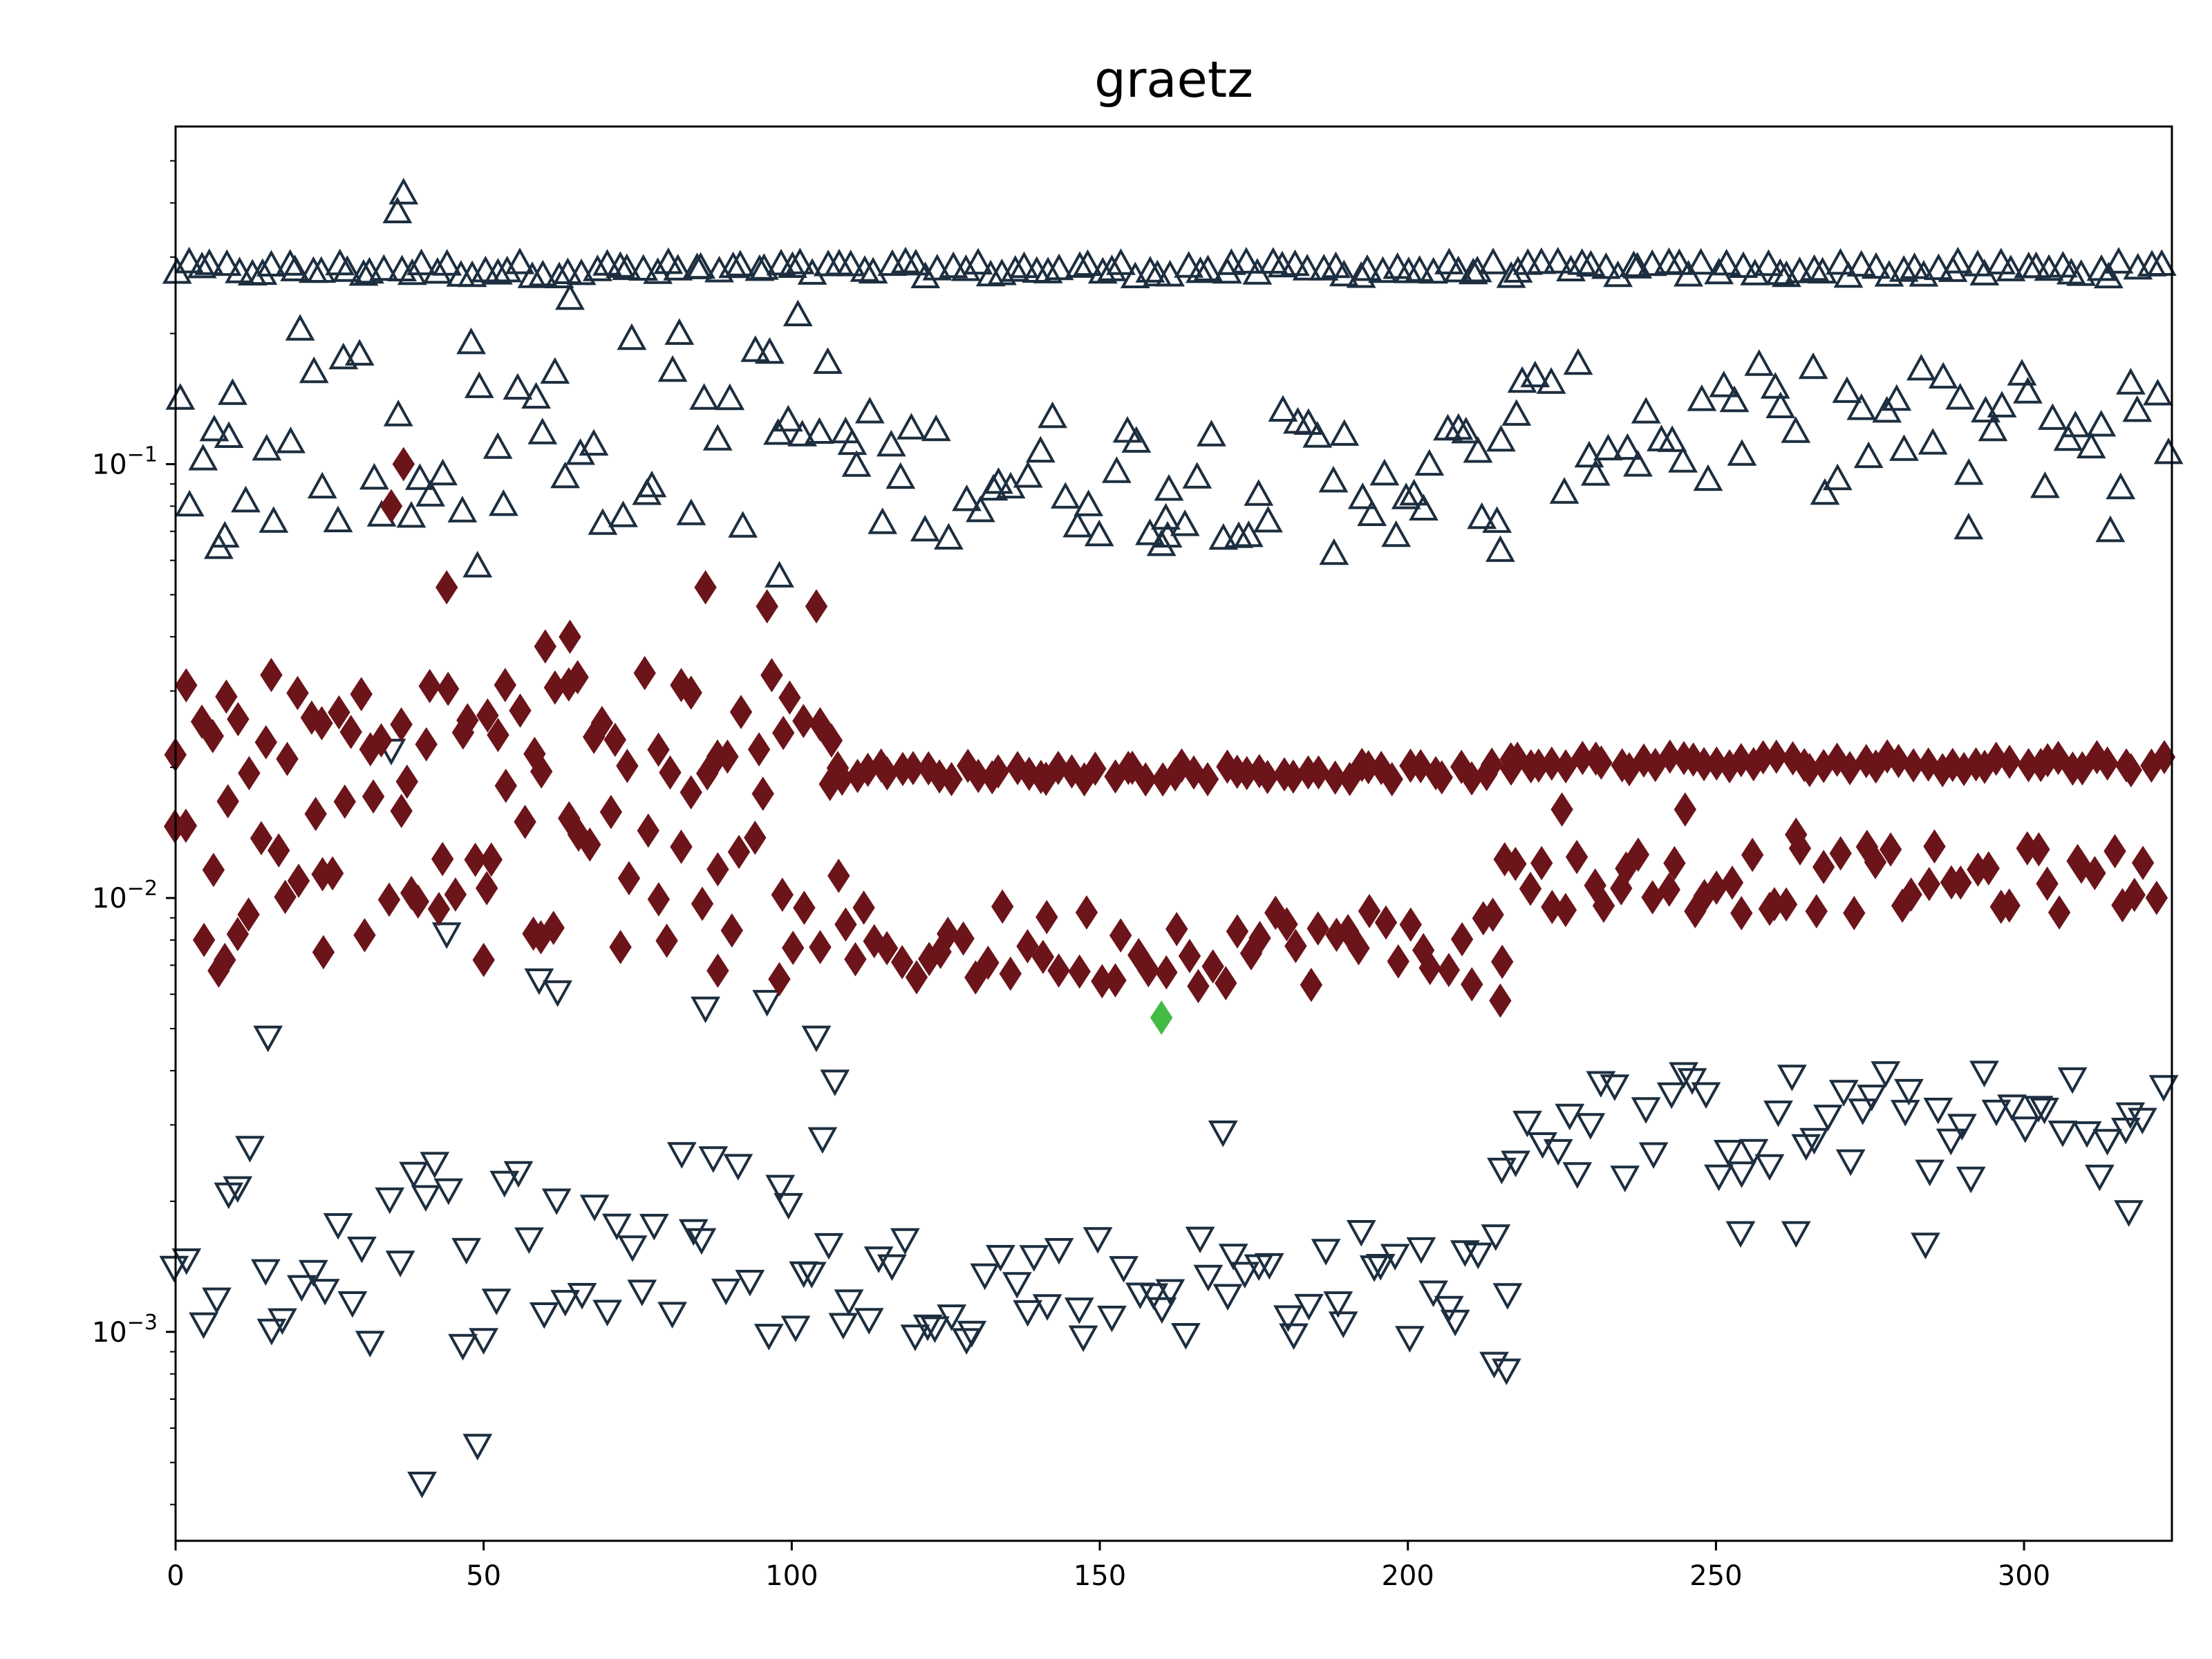  I want to click on y-axis: 10⁻³ 10⁻² 10⁻¹, so click(134, 833).